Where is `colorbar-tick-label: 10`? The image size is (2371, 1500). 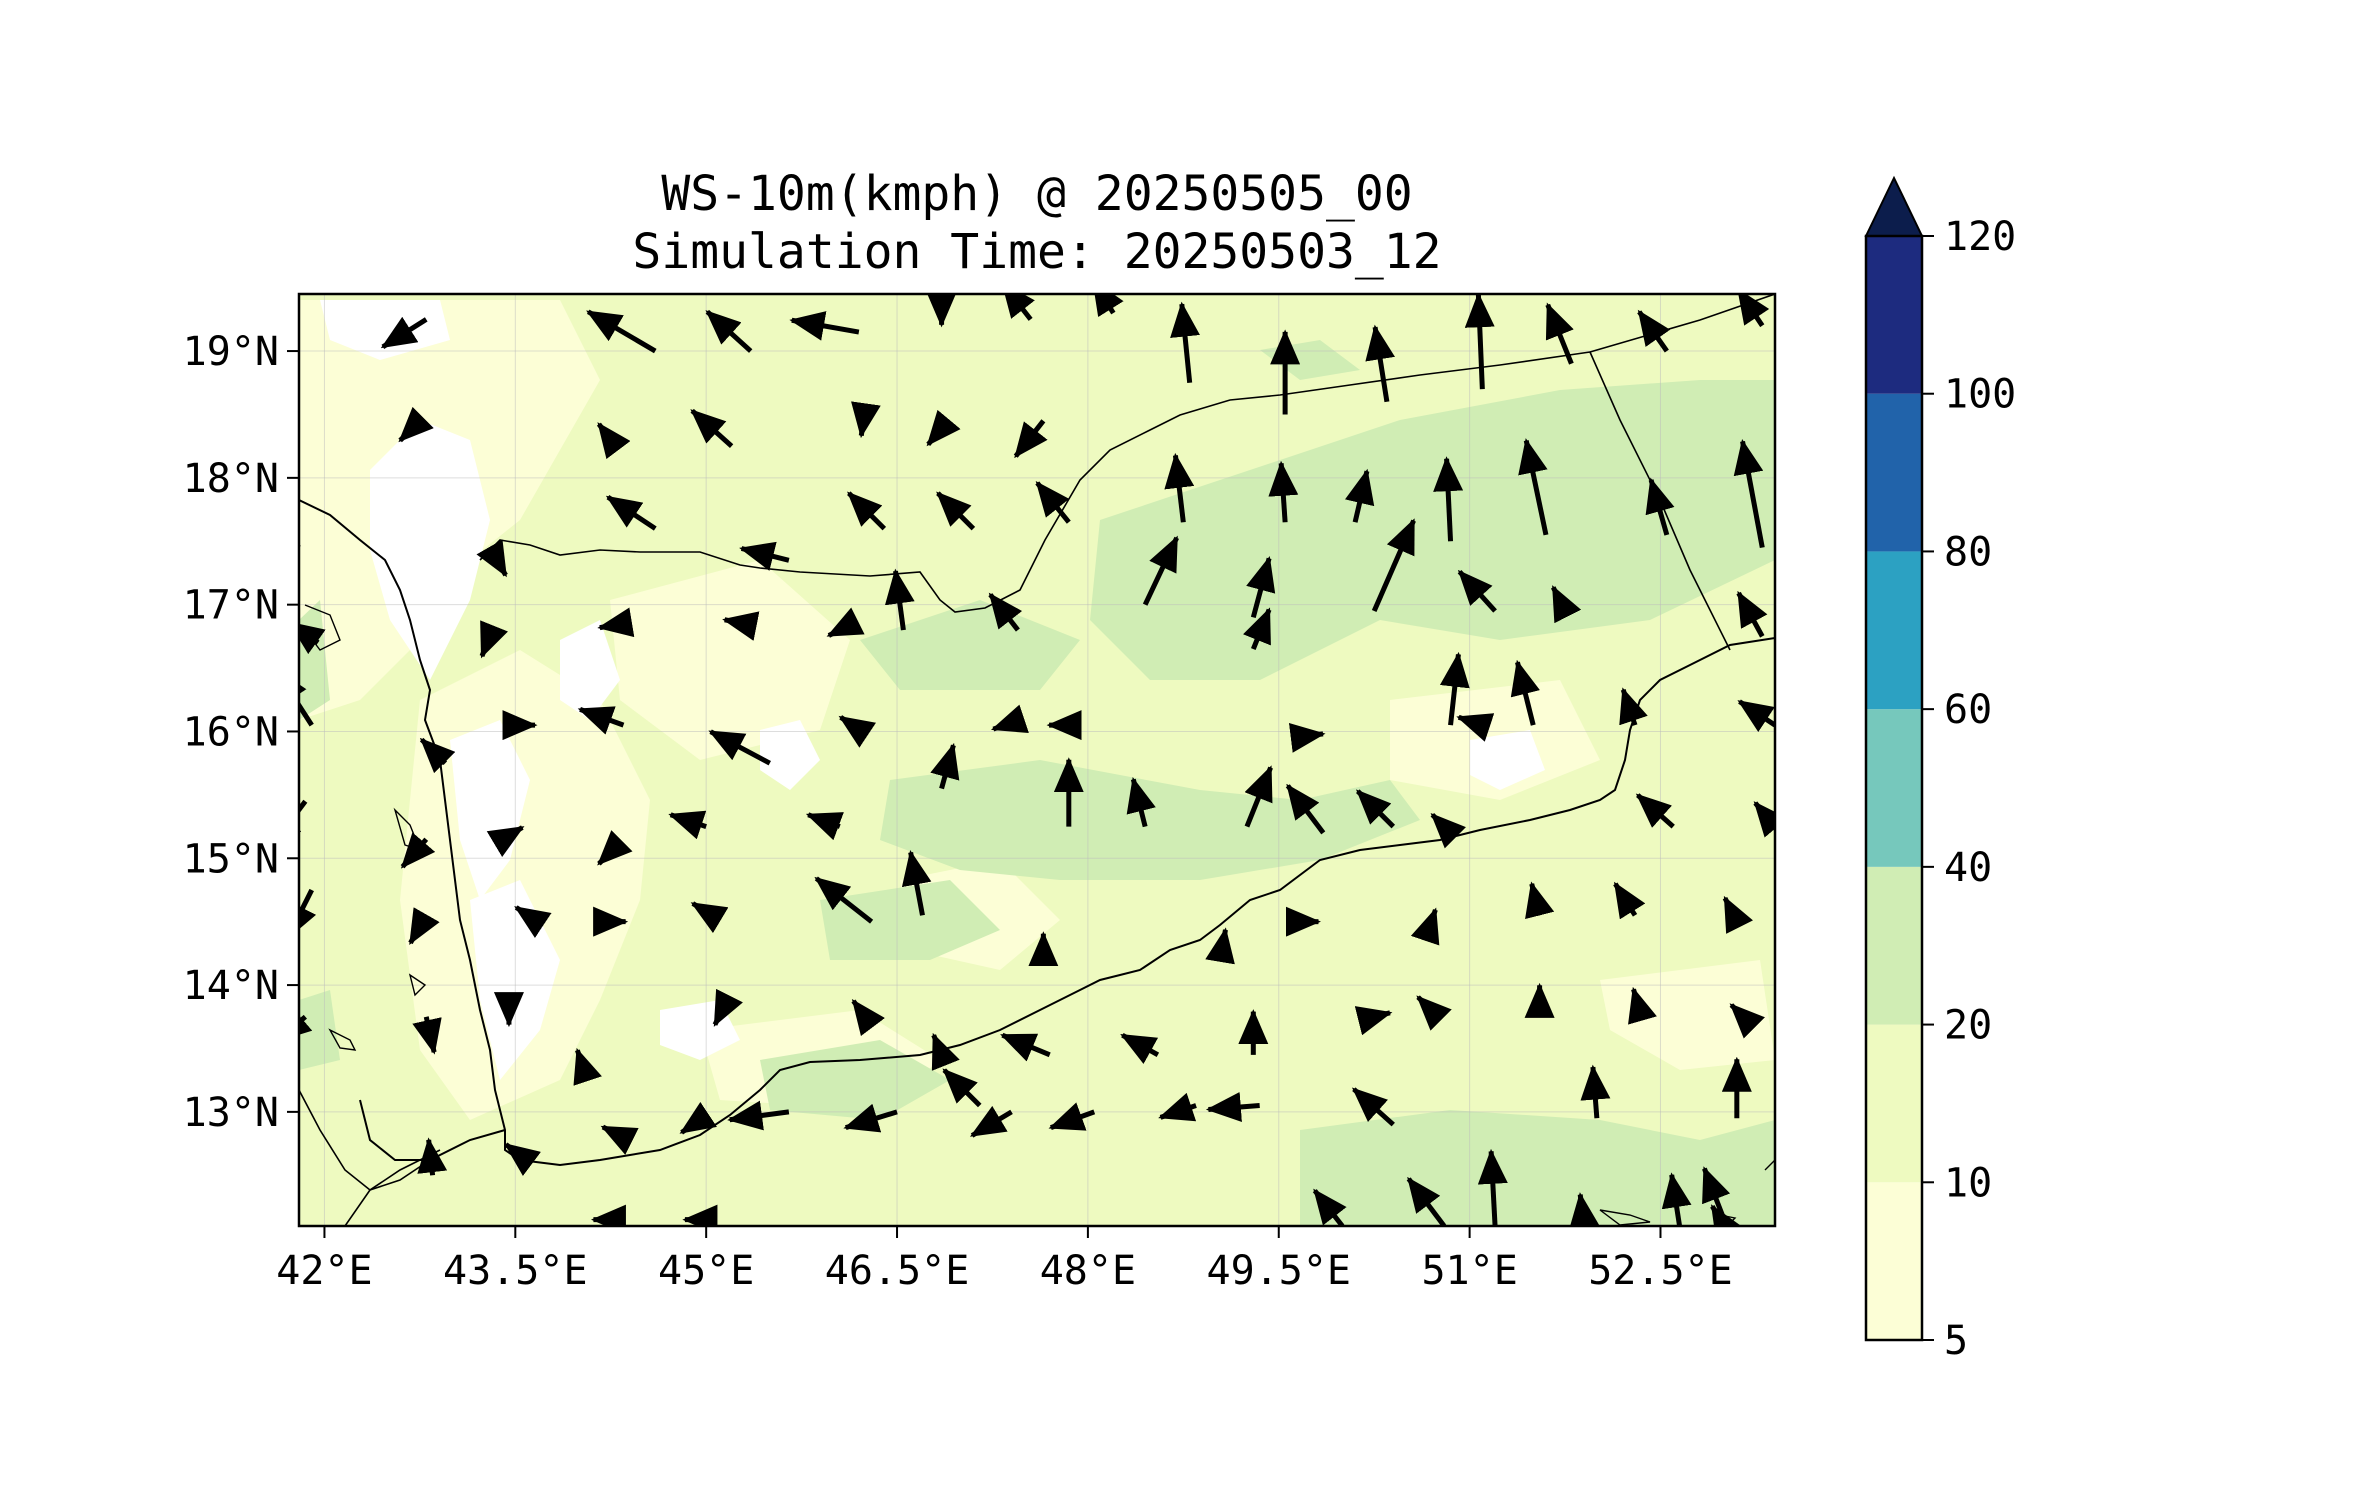
colorbar-tick-label: 10 is located at coordinates (1968, 1183).